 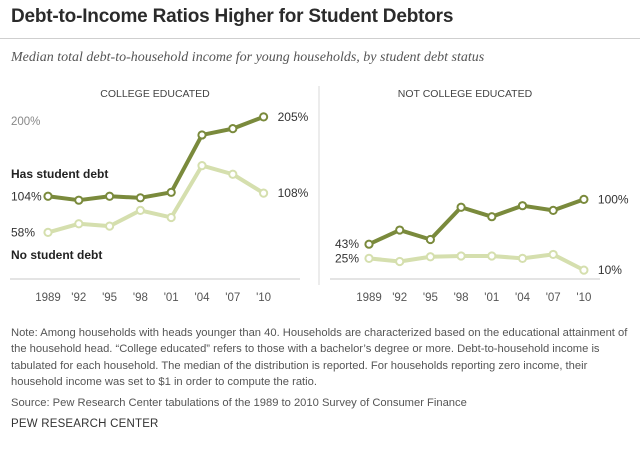 I want to click on has-student-debt-label: Has student debt, so click(x=59, y=174).